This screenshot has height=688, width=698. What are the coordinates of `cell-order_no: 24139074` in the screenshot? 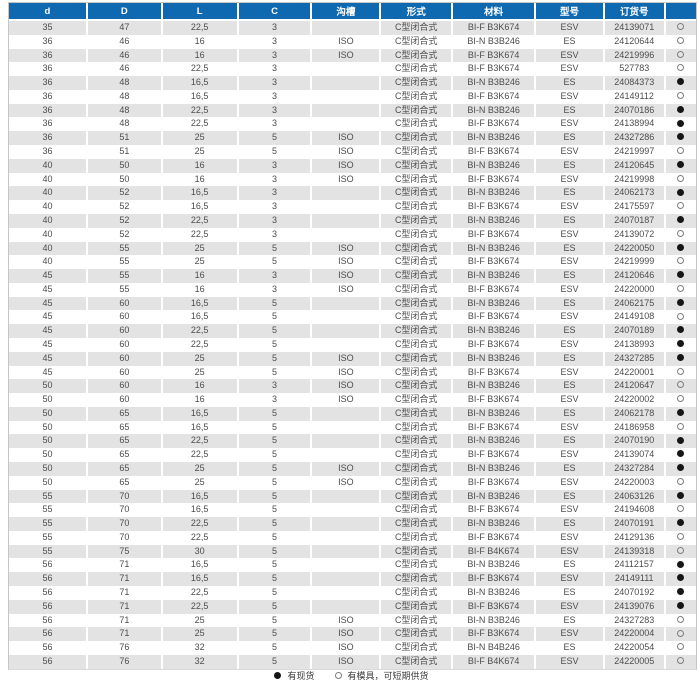 It's located at (633, 455).